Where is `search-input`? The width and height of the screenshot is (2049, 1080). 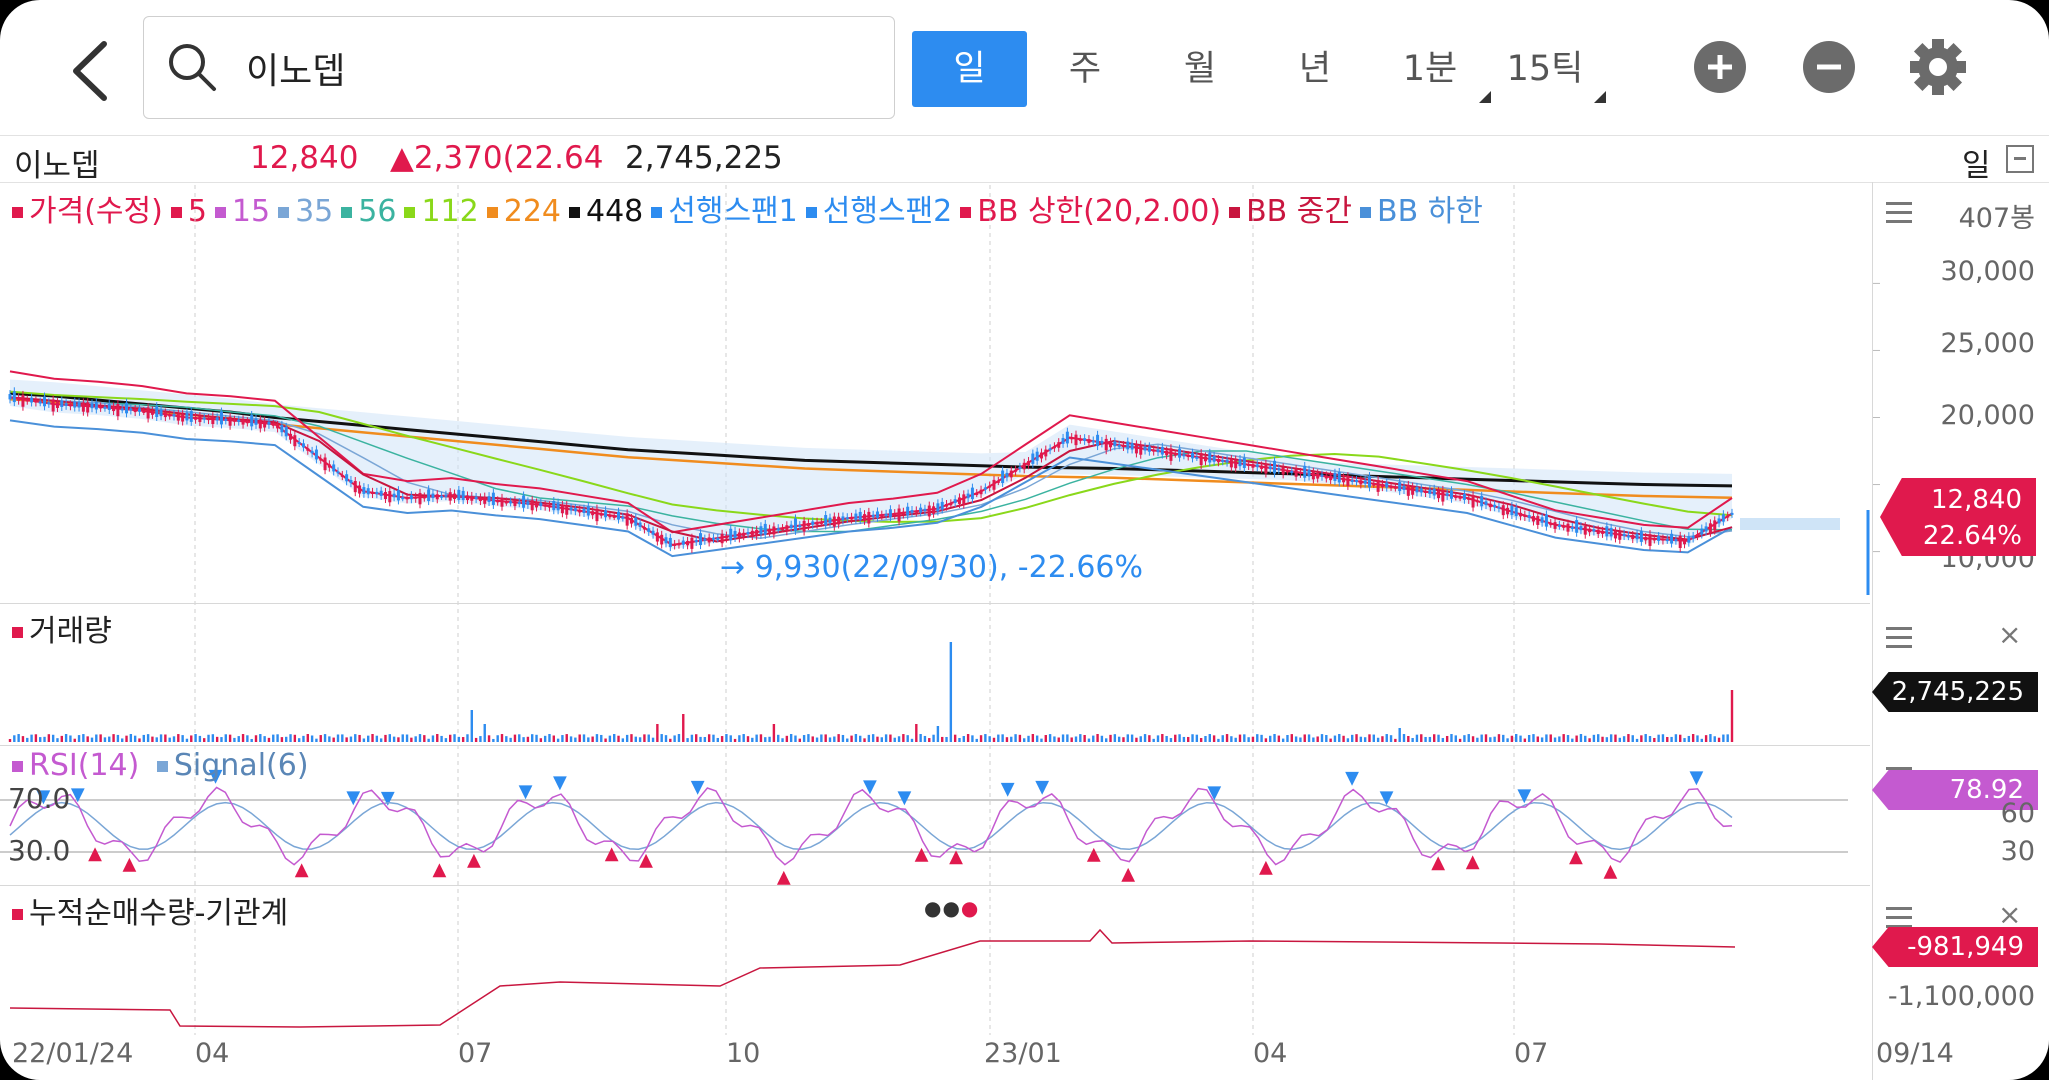
search-input is located at coordinates (546, 68).